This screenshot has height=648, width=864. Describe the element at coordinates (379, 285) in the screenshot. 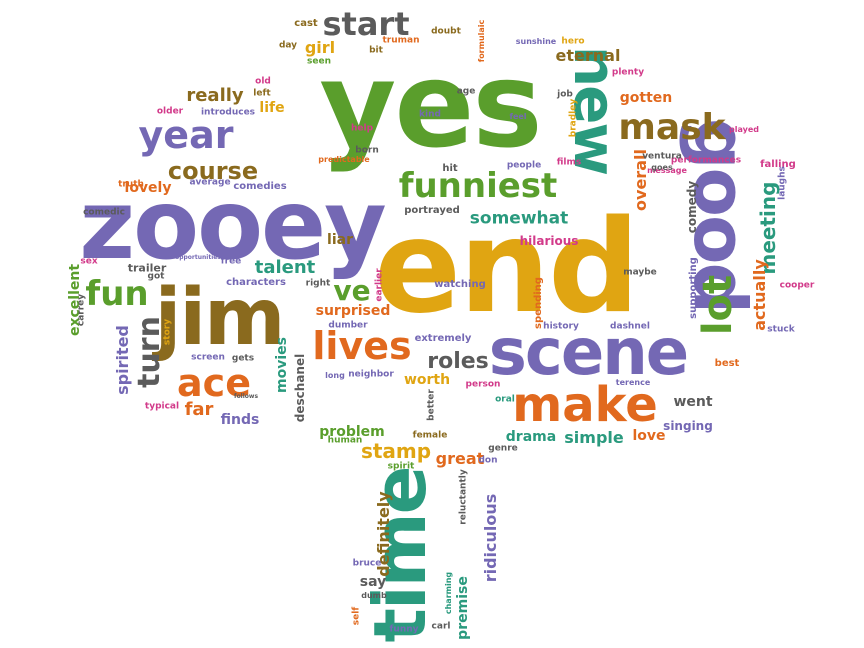

I see `cloud-word: earlier` at that location.